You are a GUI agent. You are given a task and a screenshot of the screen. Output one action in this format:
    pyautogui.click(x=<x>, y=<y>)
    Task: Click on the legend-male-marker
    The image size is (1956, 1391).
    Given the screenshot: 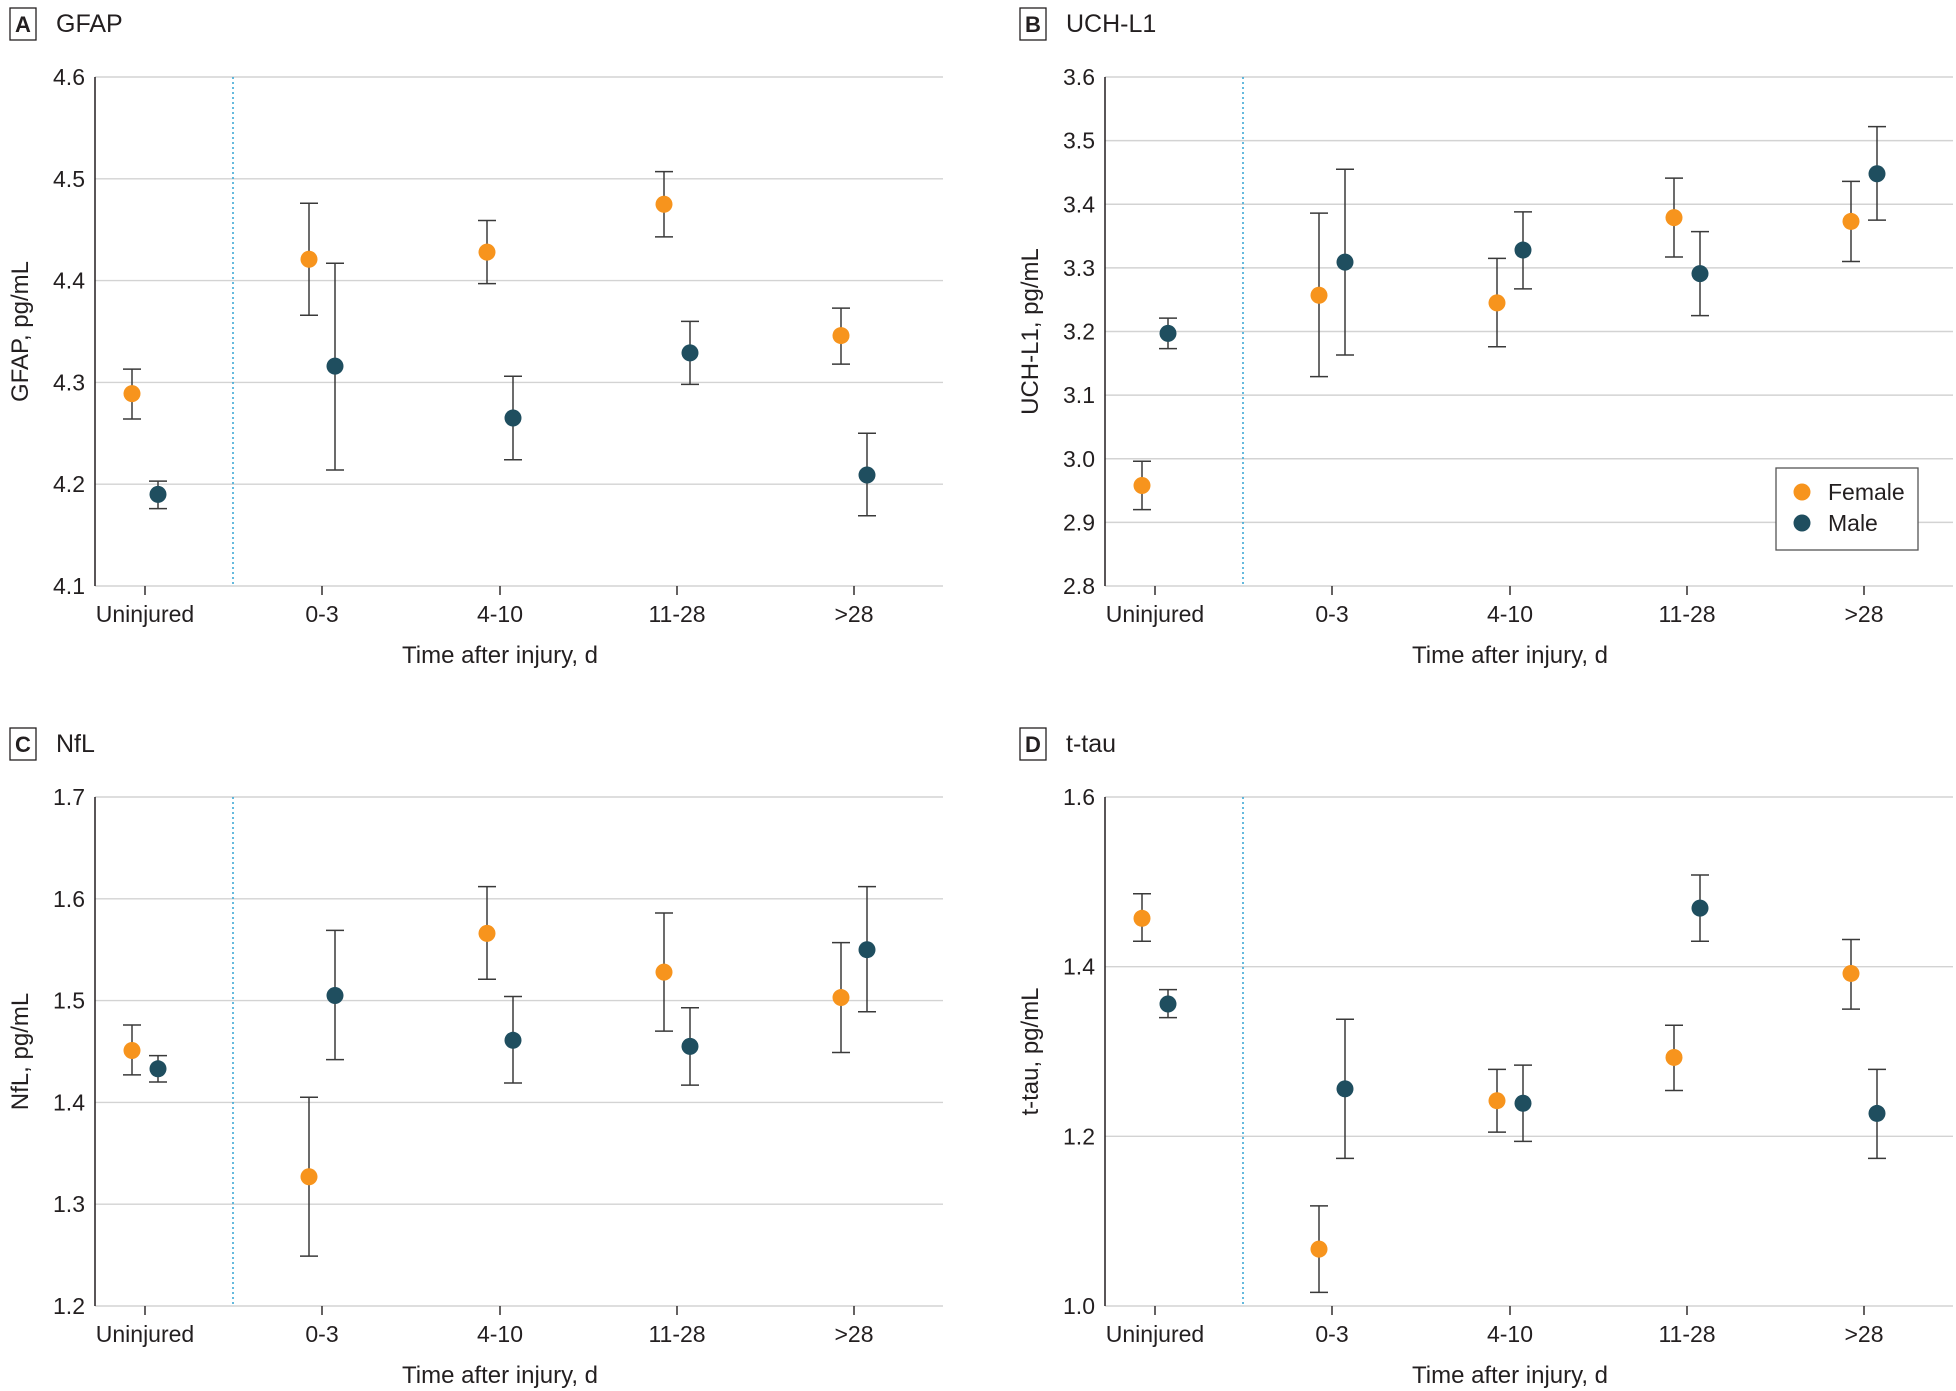 What is the action you would take?
    pyautogui.click(x=1802, y=523)
    